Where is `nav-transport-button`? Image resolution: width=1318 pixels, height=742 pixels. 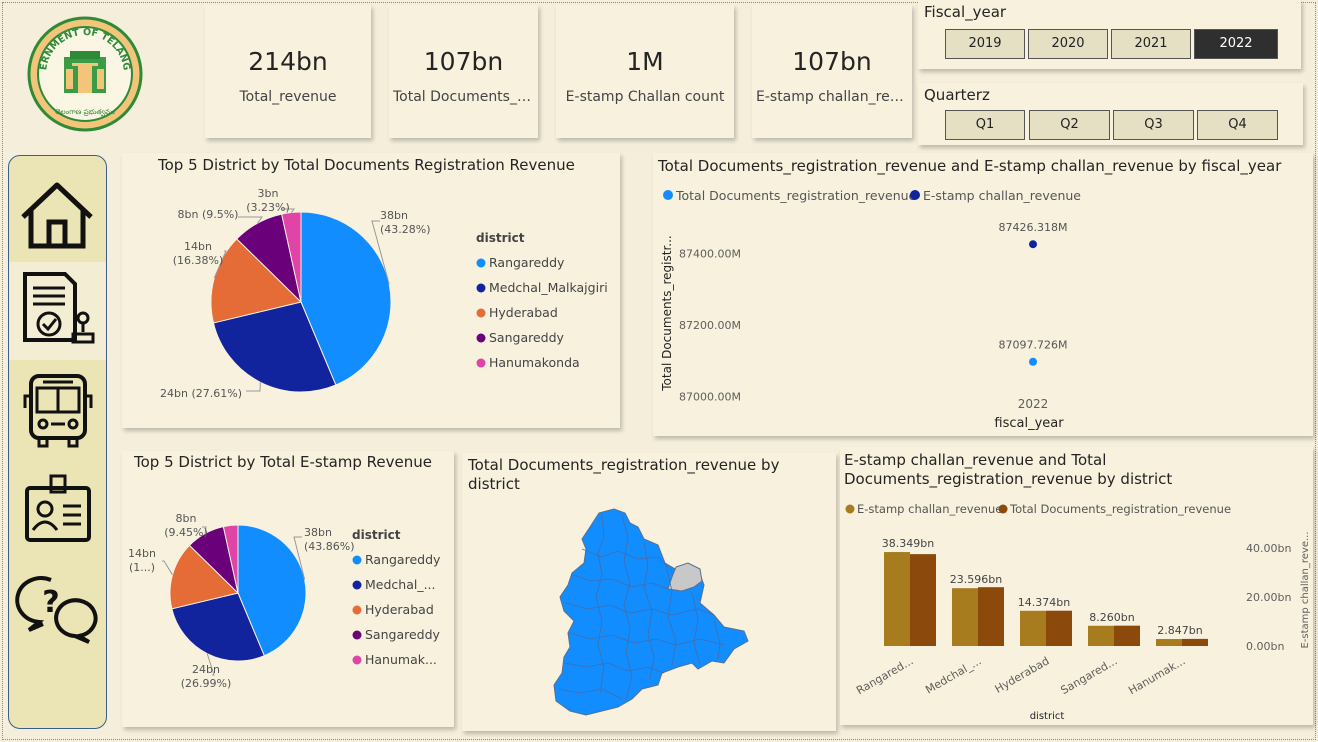 nav-transport-button is located at coordinates (57, 409).